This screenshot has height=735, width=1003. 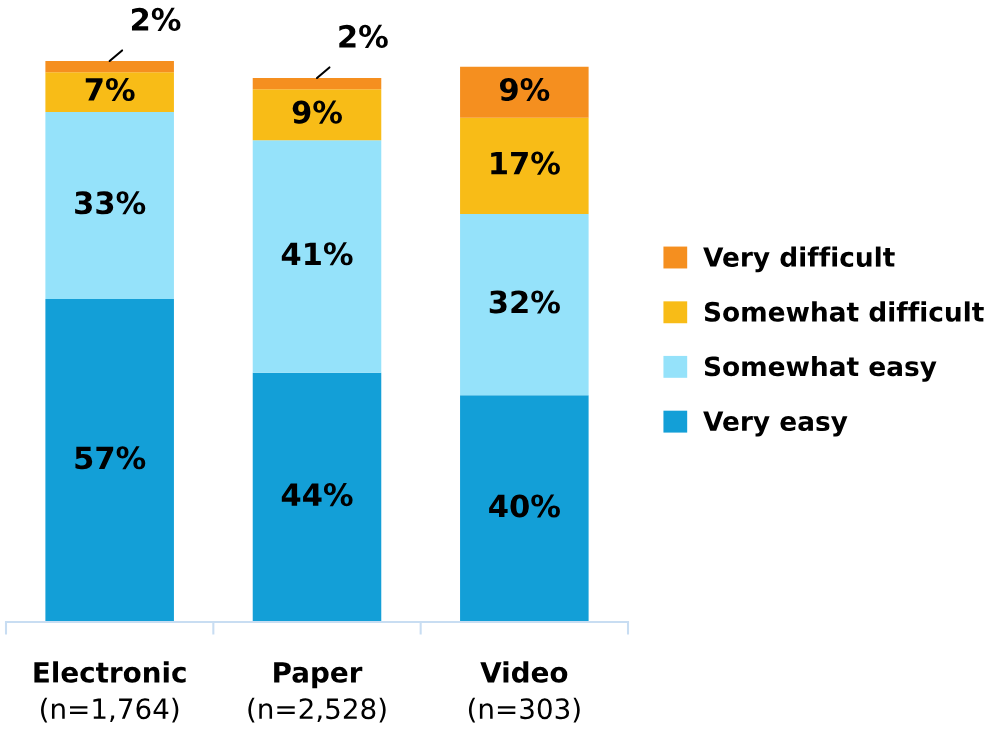 What do you see at coordinates (524, 692) in the screenshot?
I see `x-tick-label: Video (n=303)` at bounding box center [524, 692].